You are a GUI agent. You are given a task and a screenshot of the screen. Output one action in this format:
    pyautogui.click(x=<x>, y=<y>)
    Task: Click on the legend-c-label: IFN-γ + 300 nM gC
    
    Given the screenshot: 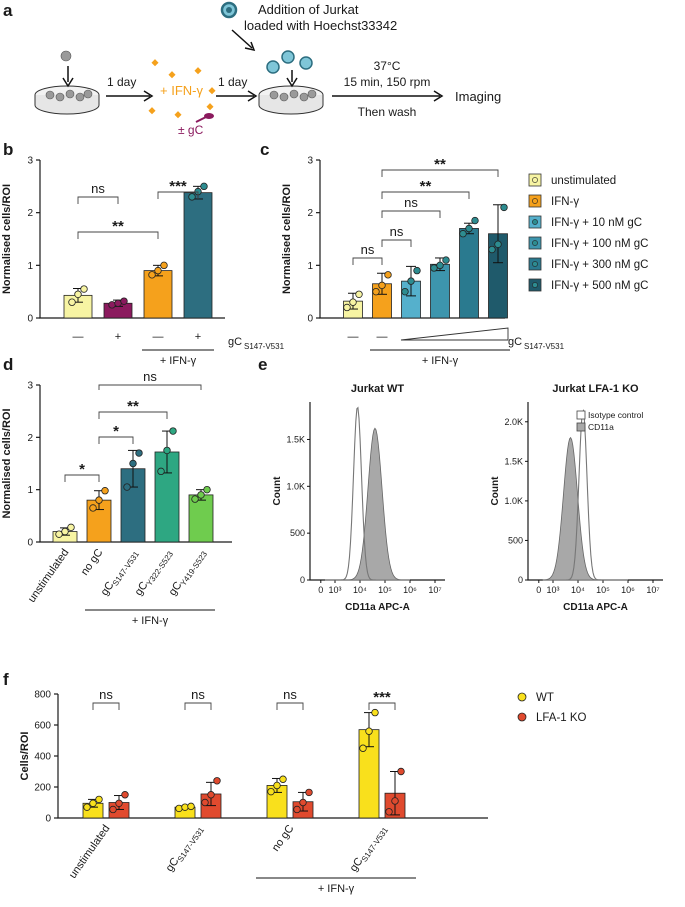 What is the action you would take?
    pyautogui.click(x=599, y=265)
    